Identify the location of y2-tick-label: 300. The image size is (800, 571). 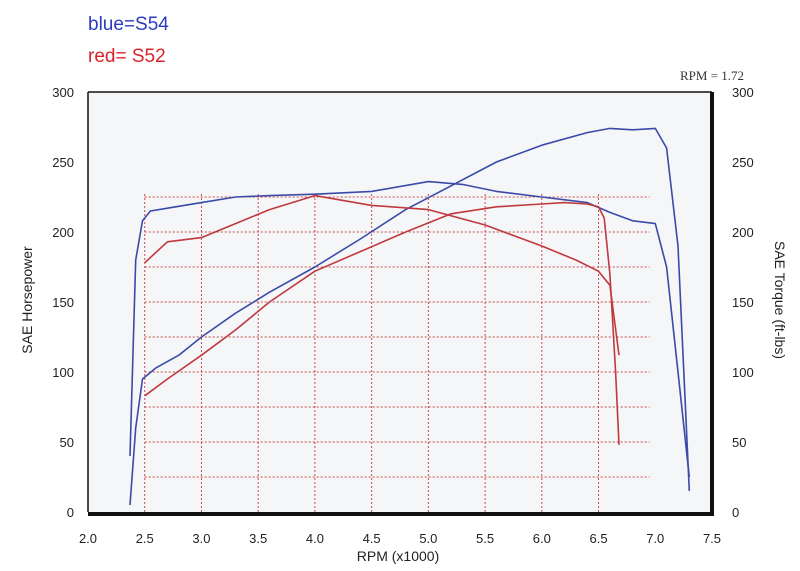
(743, 92).